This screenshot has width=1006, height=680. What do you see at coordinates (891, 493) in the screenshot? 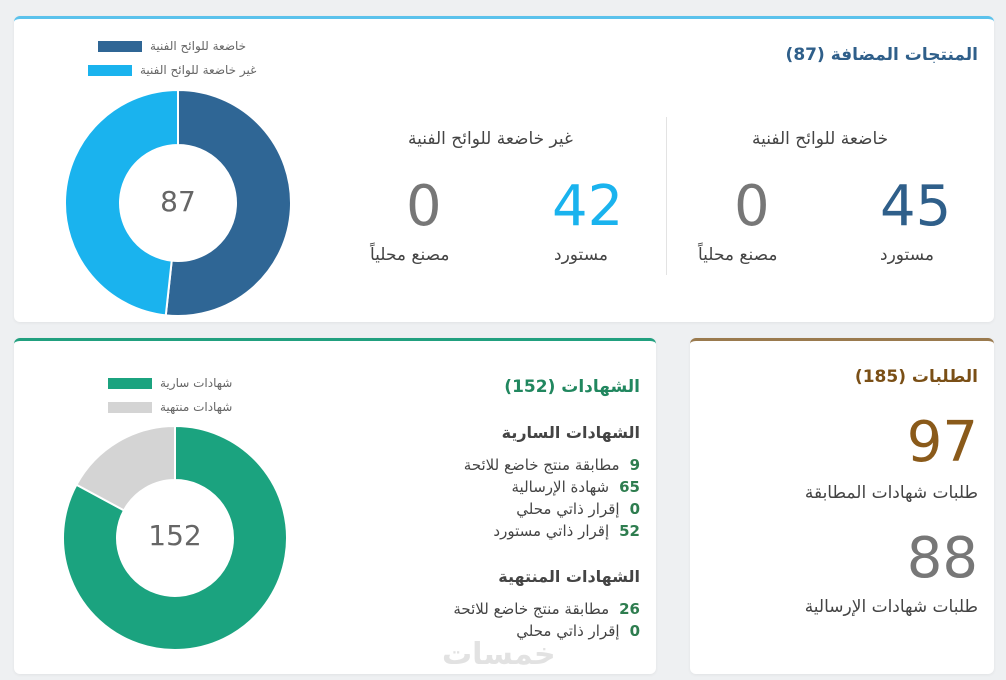
I see `conformity-requests-label: طلبات شهادات المطابقة` at bounding box center [891, 493].